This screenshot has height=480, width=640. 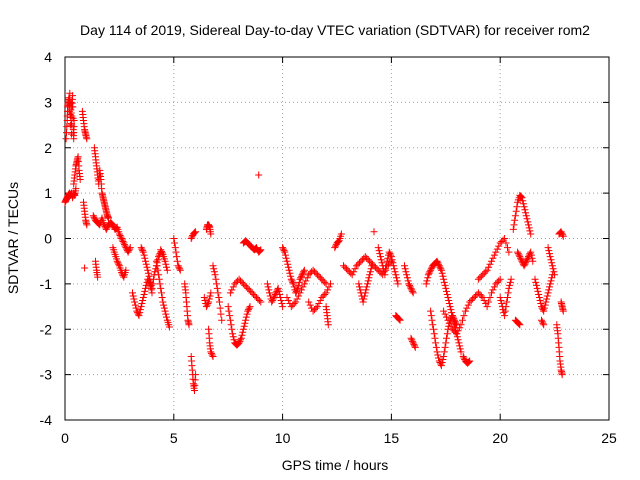 What do you see at coordinates (48, 57) in the screenshot?
I see `y-tick-label: 4` at bounding box center [48, 57].